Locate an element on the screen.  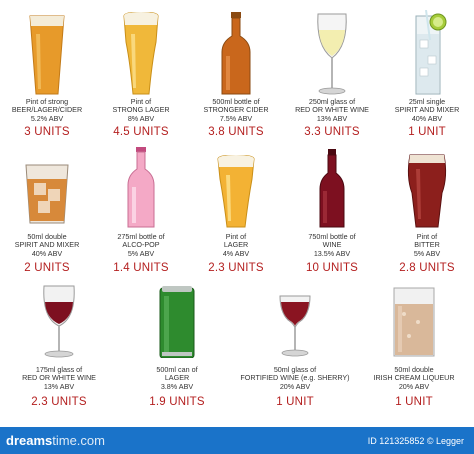
caption-line-3: 8% ABV is located at coordinates (141, 118).